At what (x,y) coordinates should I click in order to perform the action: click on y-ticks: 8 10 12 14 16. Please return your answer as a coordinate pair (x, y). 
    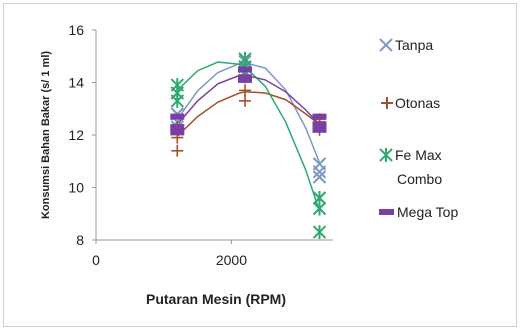
    Looking at the image, I should click on (82, 135).